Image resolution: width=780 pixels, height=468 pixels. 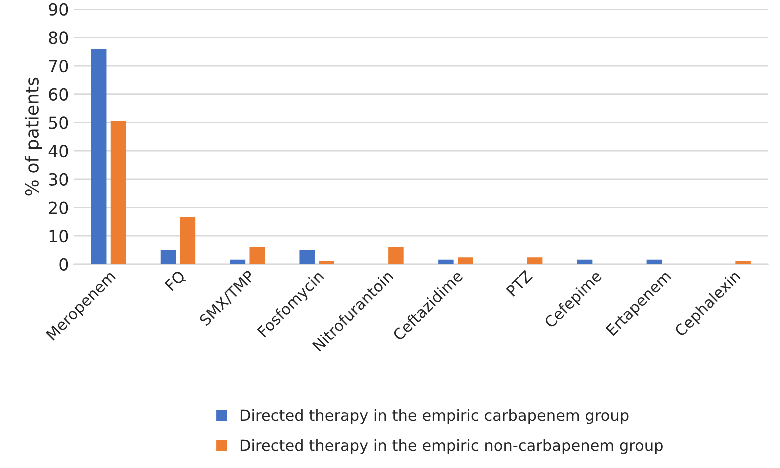 What do you see at coordinates (58, 38) in the screenshot?
I see `y-tick-label: 80` at bounding box center [58, 38].